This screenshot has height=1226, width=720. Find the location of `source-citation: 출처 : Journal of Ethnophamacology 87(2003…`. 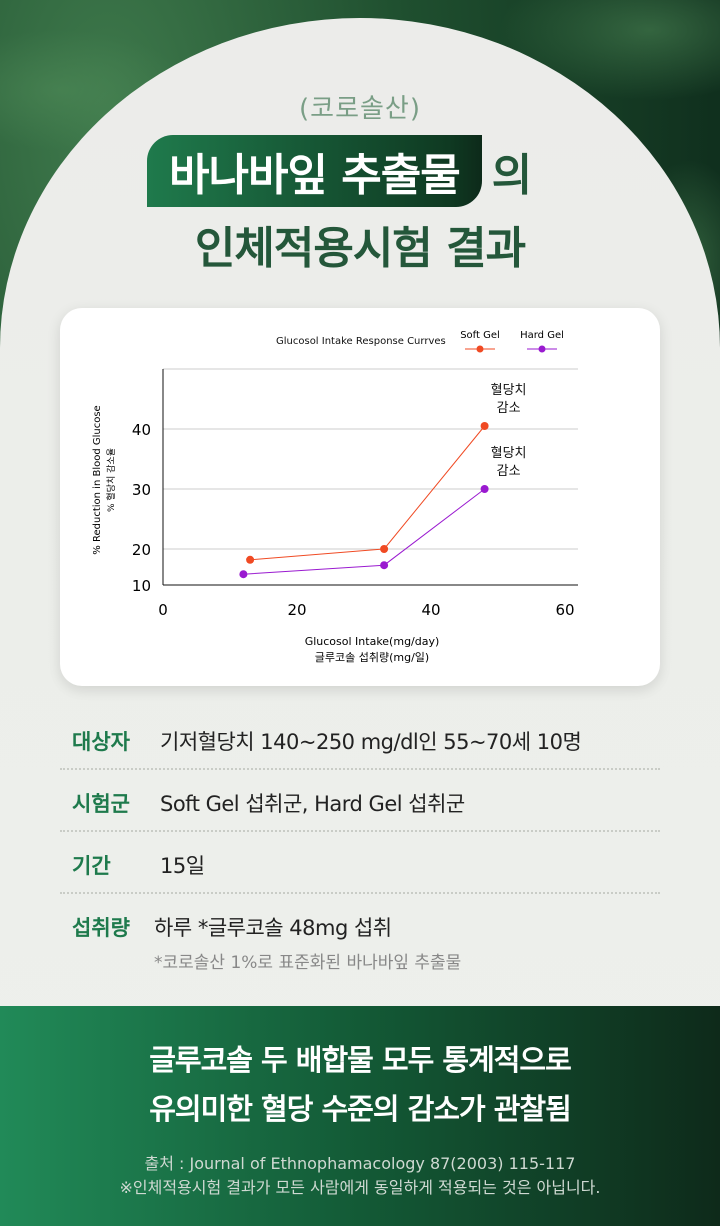

source-citation: 출처 : Journal of Ethnophamacology 87(2003… is located at coordinates (360, 1163).